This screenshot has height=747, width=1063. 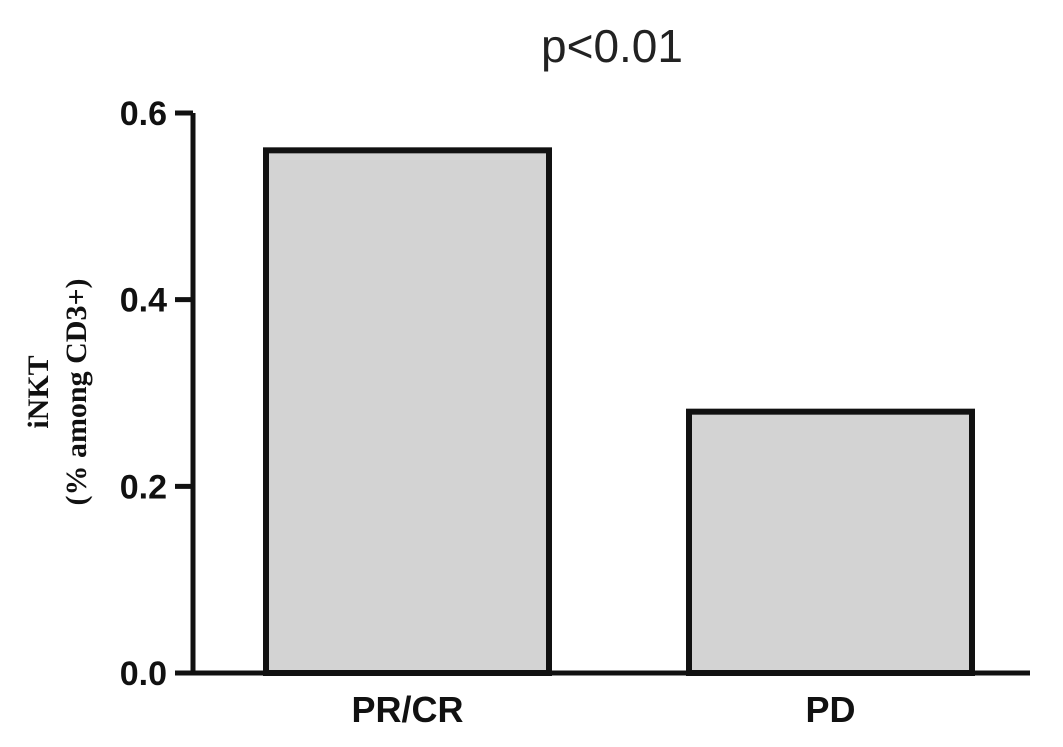 I want to click on y-axis-label-line1: iNKT, so click(x=38, y=391).